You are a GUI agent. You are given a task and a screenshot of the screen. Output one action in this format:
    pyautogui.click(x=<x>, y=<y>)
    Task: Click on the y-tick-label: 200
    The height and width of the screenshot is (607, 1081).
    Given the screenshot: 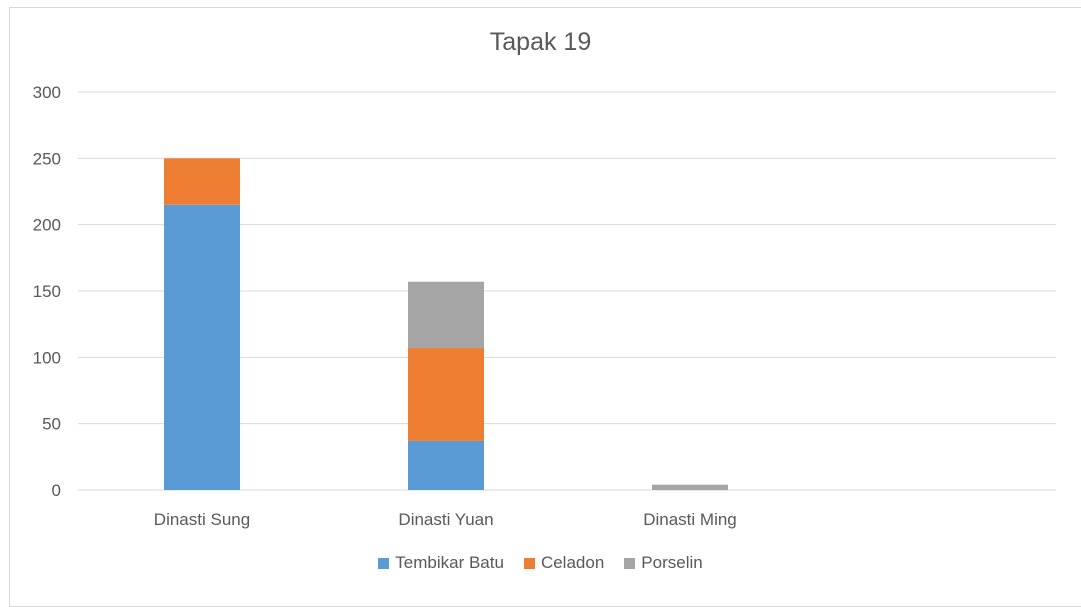 What is the action you would take?
    pyautogui.click(x=47, y=225)
    